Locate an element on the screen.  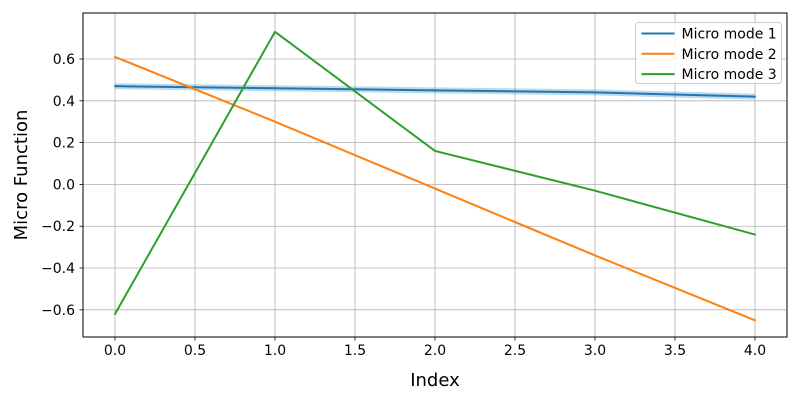
x-tick-label: 2.0 is located at coordinates (435, 351).